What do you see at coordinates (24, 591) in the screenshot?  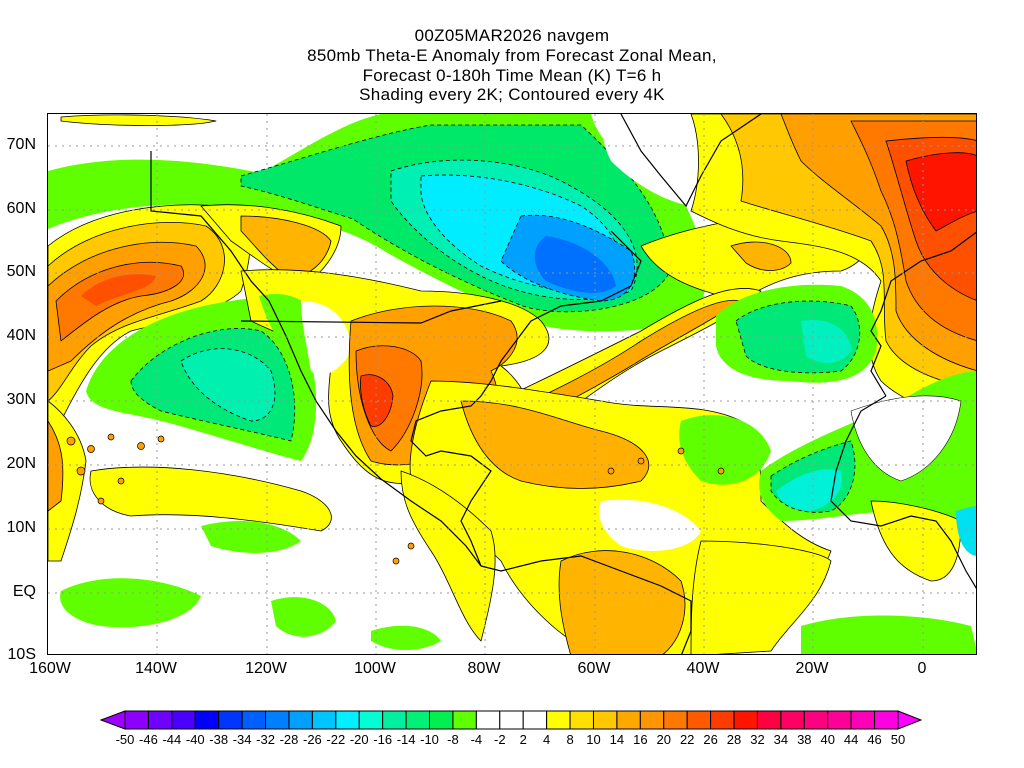 I see `y-tick-eq: EQ` at bounding box center [24, 591].